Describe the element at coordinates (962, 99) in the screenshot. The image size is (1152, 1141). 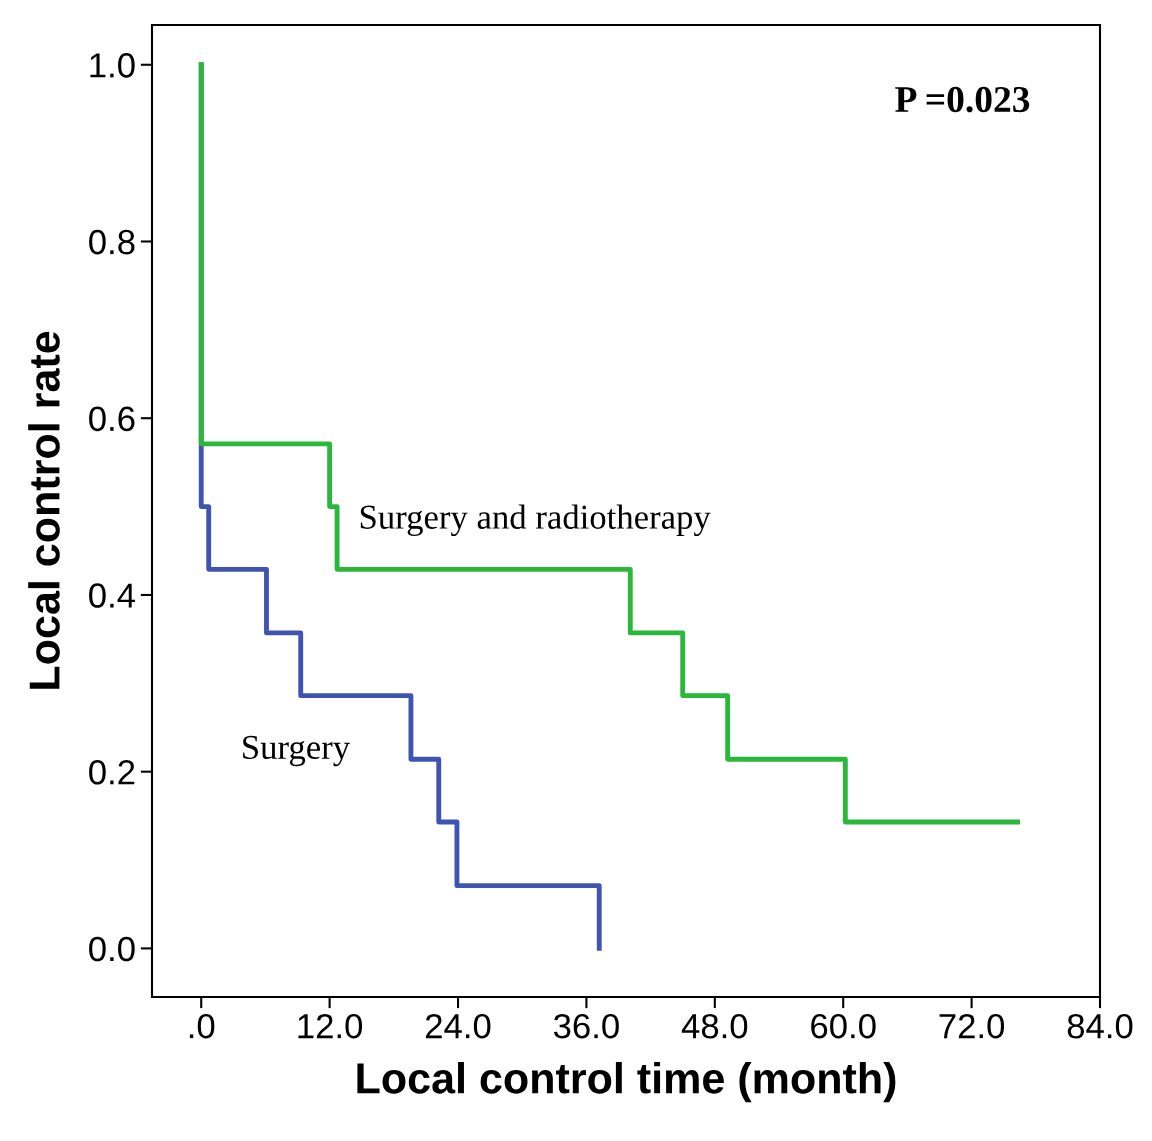
I see `annotation: P =0.023` at that location.